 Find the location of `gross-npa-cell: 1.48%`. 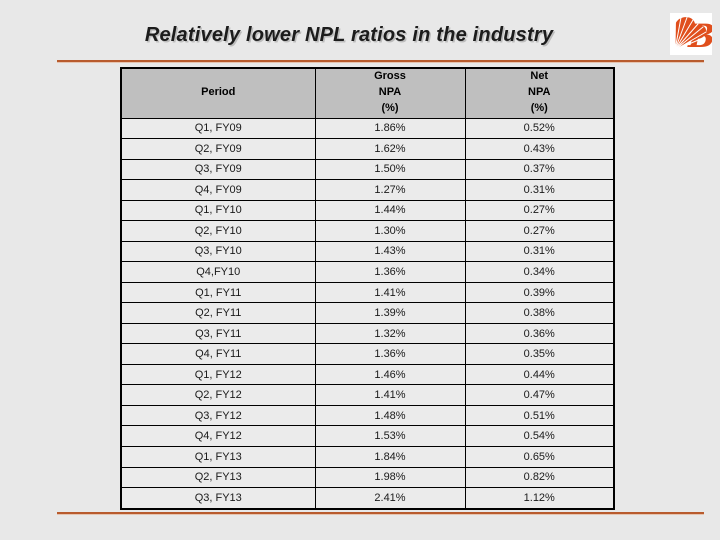

gross-npa-cell: 1.48% is located at coordinates (390, 415).